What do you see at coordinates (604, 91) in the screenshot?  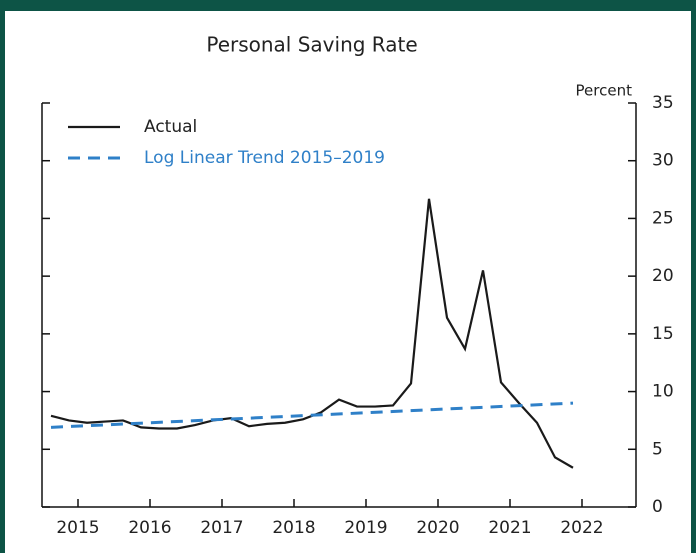 I see `y-axis-label: Percent` at bounding box center [604, 91].